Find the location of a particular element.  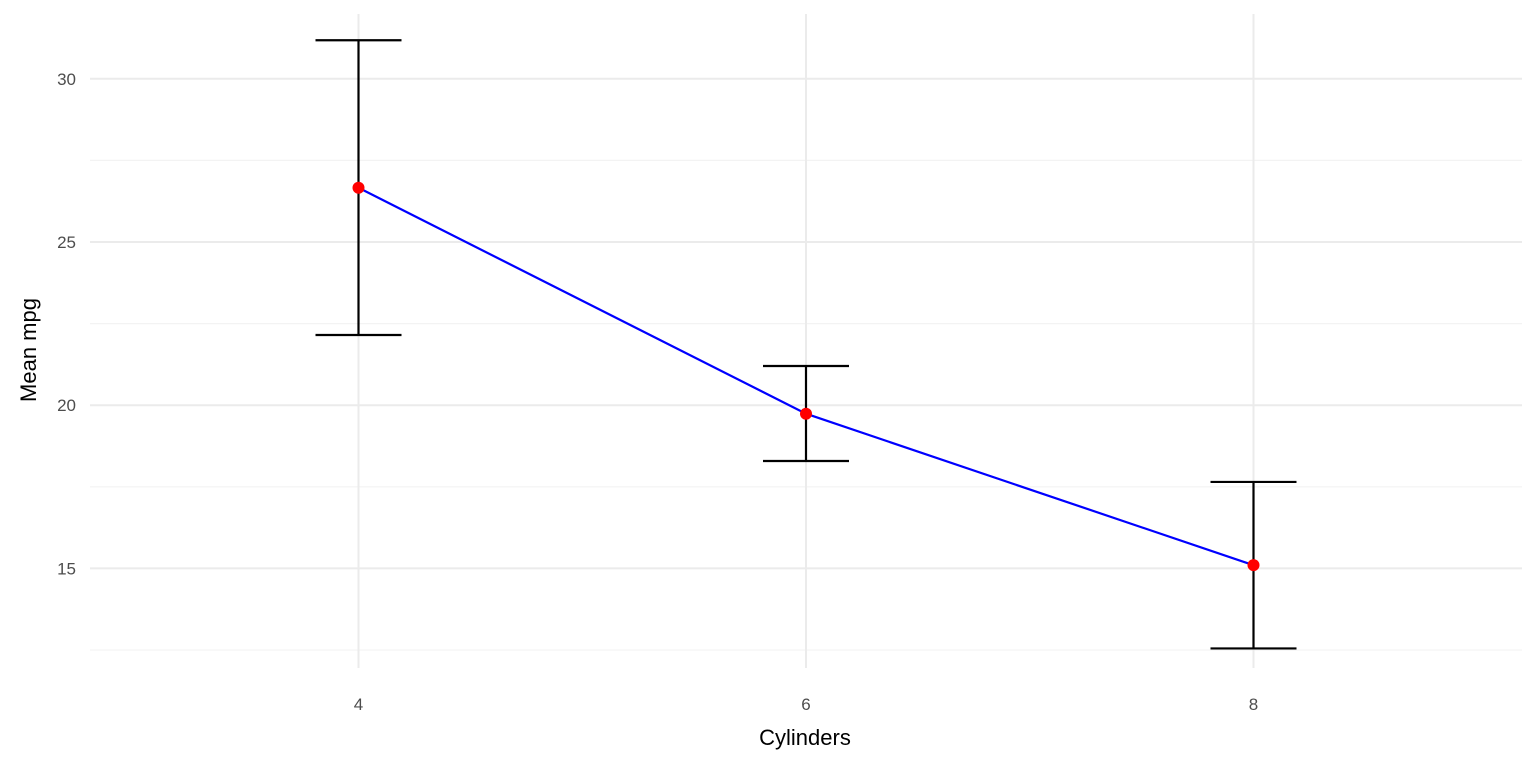

x-tick-label-8: 8 is located at coordinates (1253, 704).